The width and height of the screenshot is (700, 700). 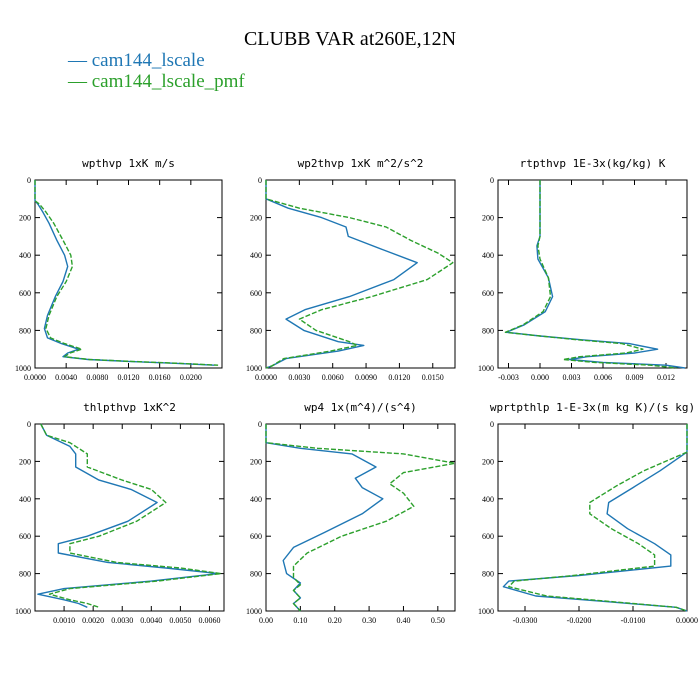 I want to click on x-tick-label: 0.0150, so click(x=433, y=377).